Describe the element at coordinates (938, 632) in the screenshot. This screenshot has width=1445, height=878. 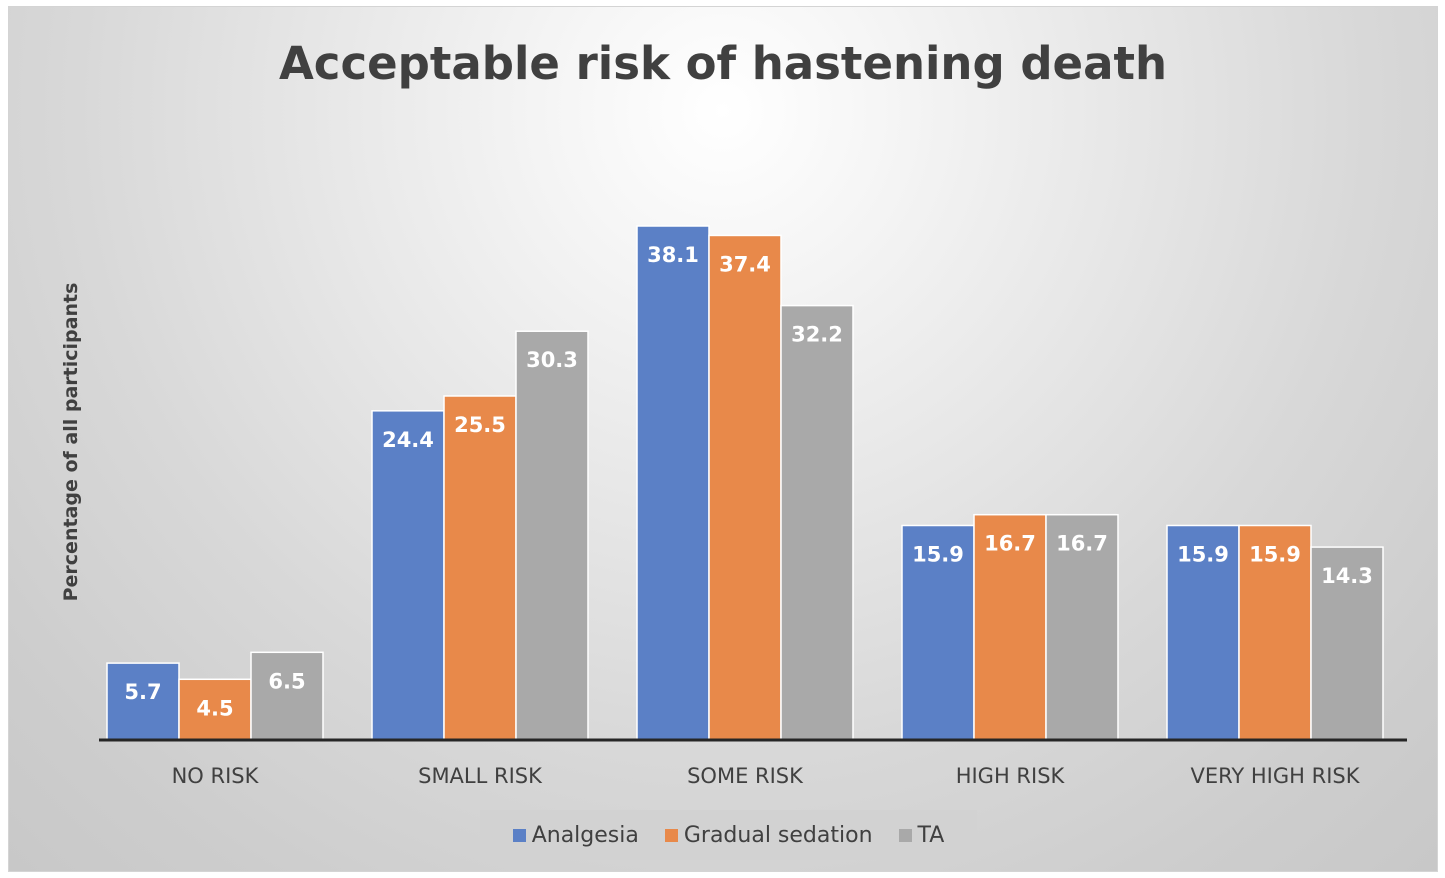
I see `bar-analgesia-high-risk` at that location.